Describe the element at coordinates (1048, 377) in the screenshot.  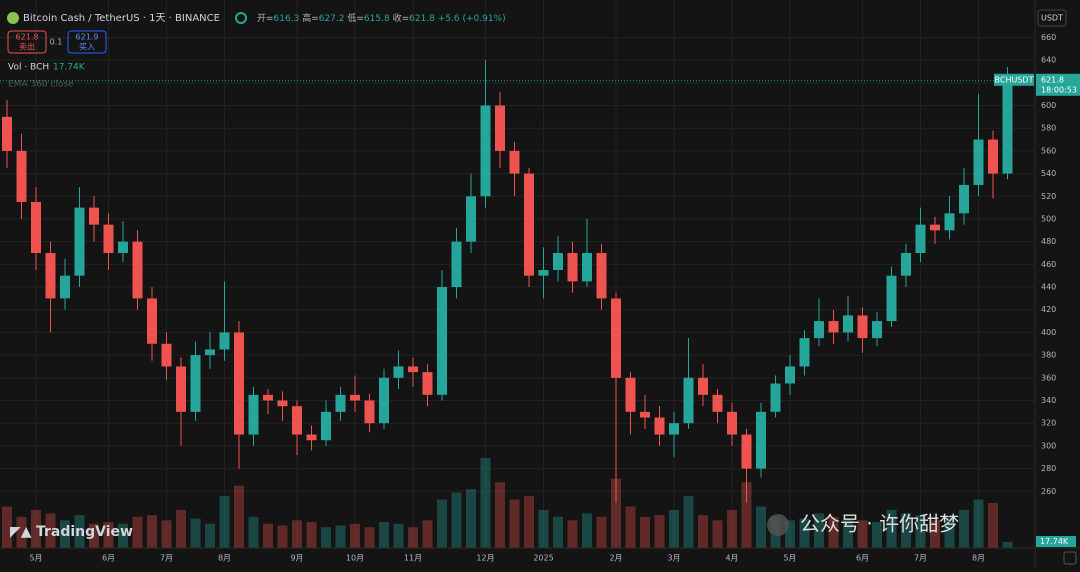
I see `y-tick-label: 360` at that location.